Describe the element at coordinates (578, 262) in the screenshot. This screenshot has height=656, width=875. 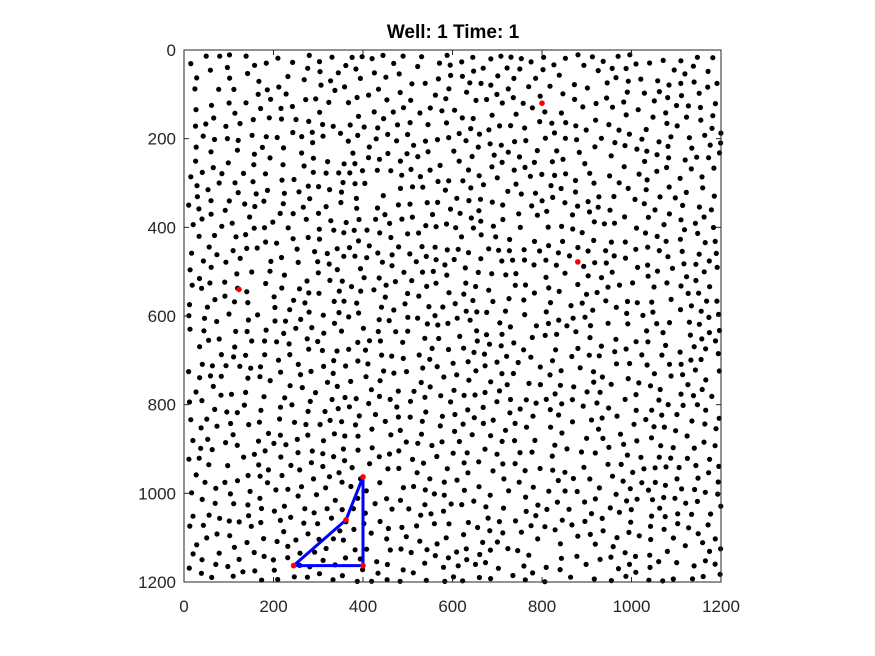
I see `highlight-point` at that location.